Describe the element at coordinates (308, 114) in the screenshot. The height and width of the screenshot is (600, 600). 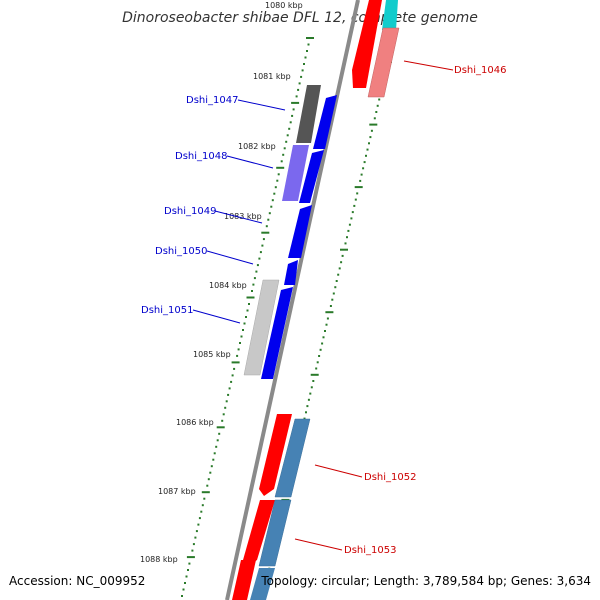
I see `gene-dshi-1047-shadow` at that location.